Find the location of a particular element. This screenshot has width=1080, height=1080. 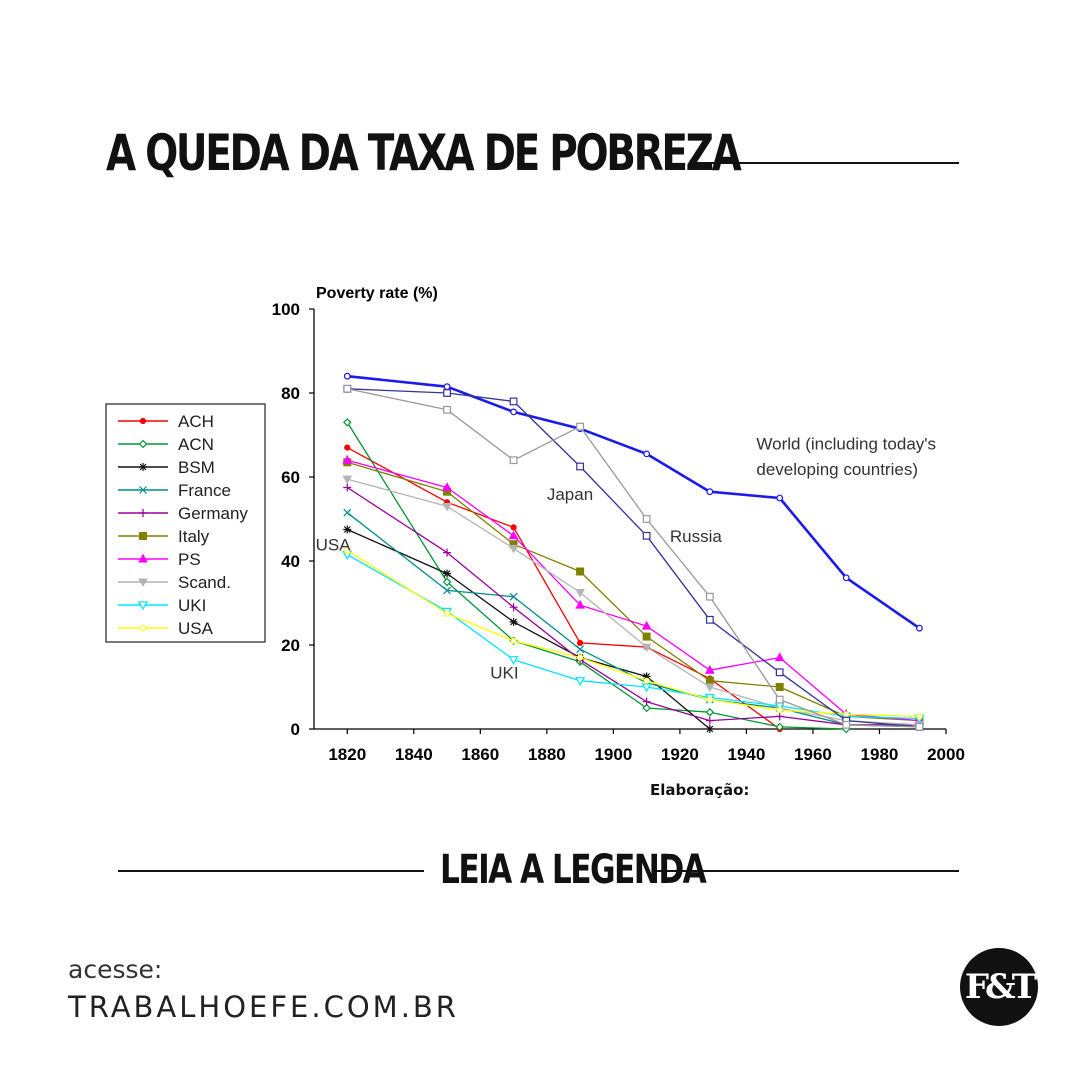

y-tick-label: 0 is located at coordinates (295, 729).